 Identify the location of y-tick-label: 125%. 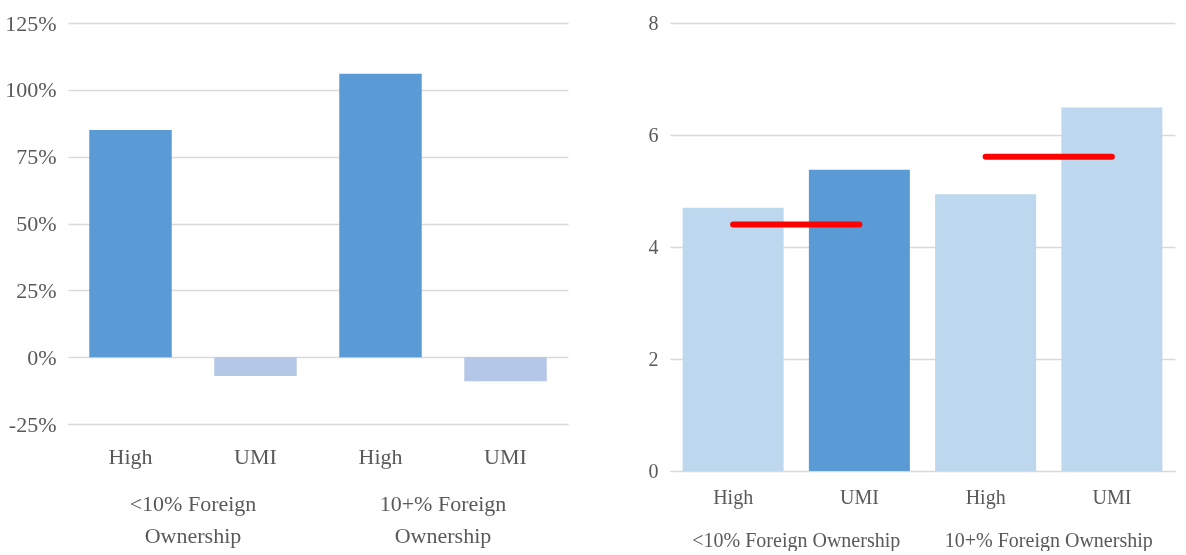
(31, 23).